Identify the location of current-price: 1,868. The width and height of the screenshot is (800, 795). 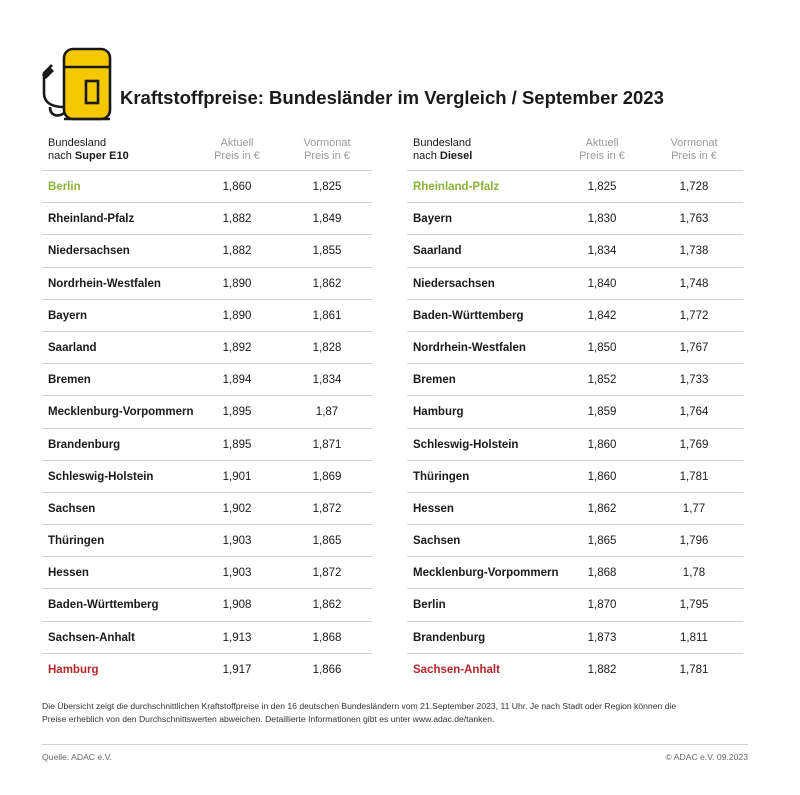
(602, 573).